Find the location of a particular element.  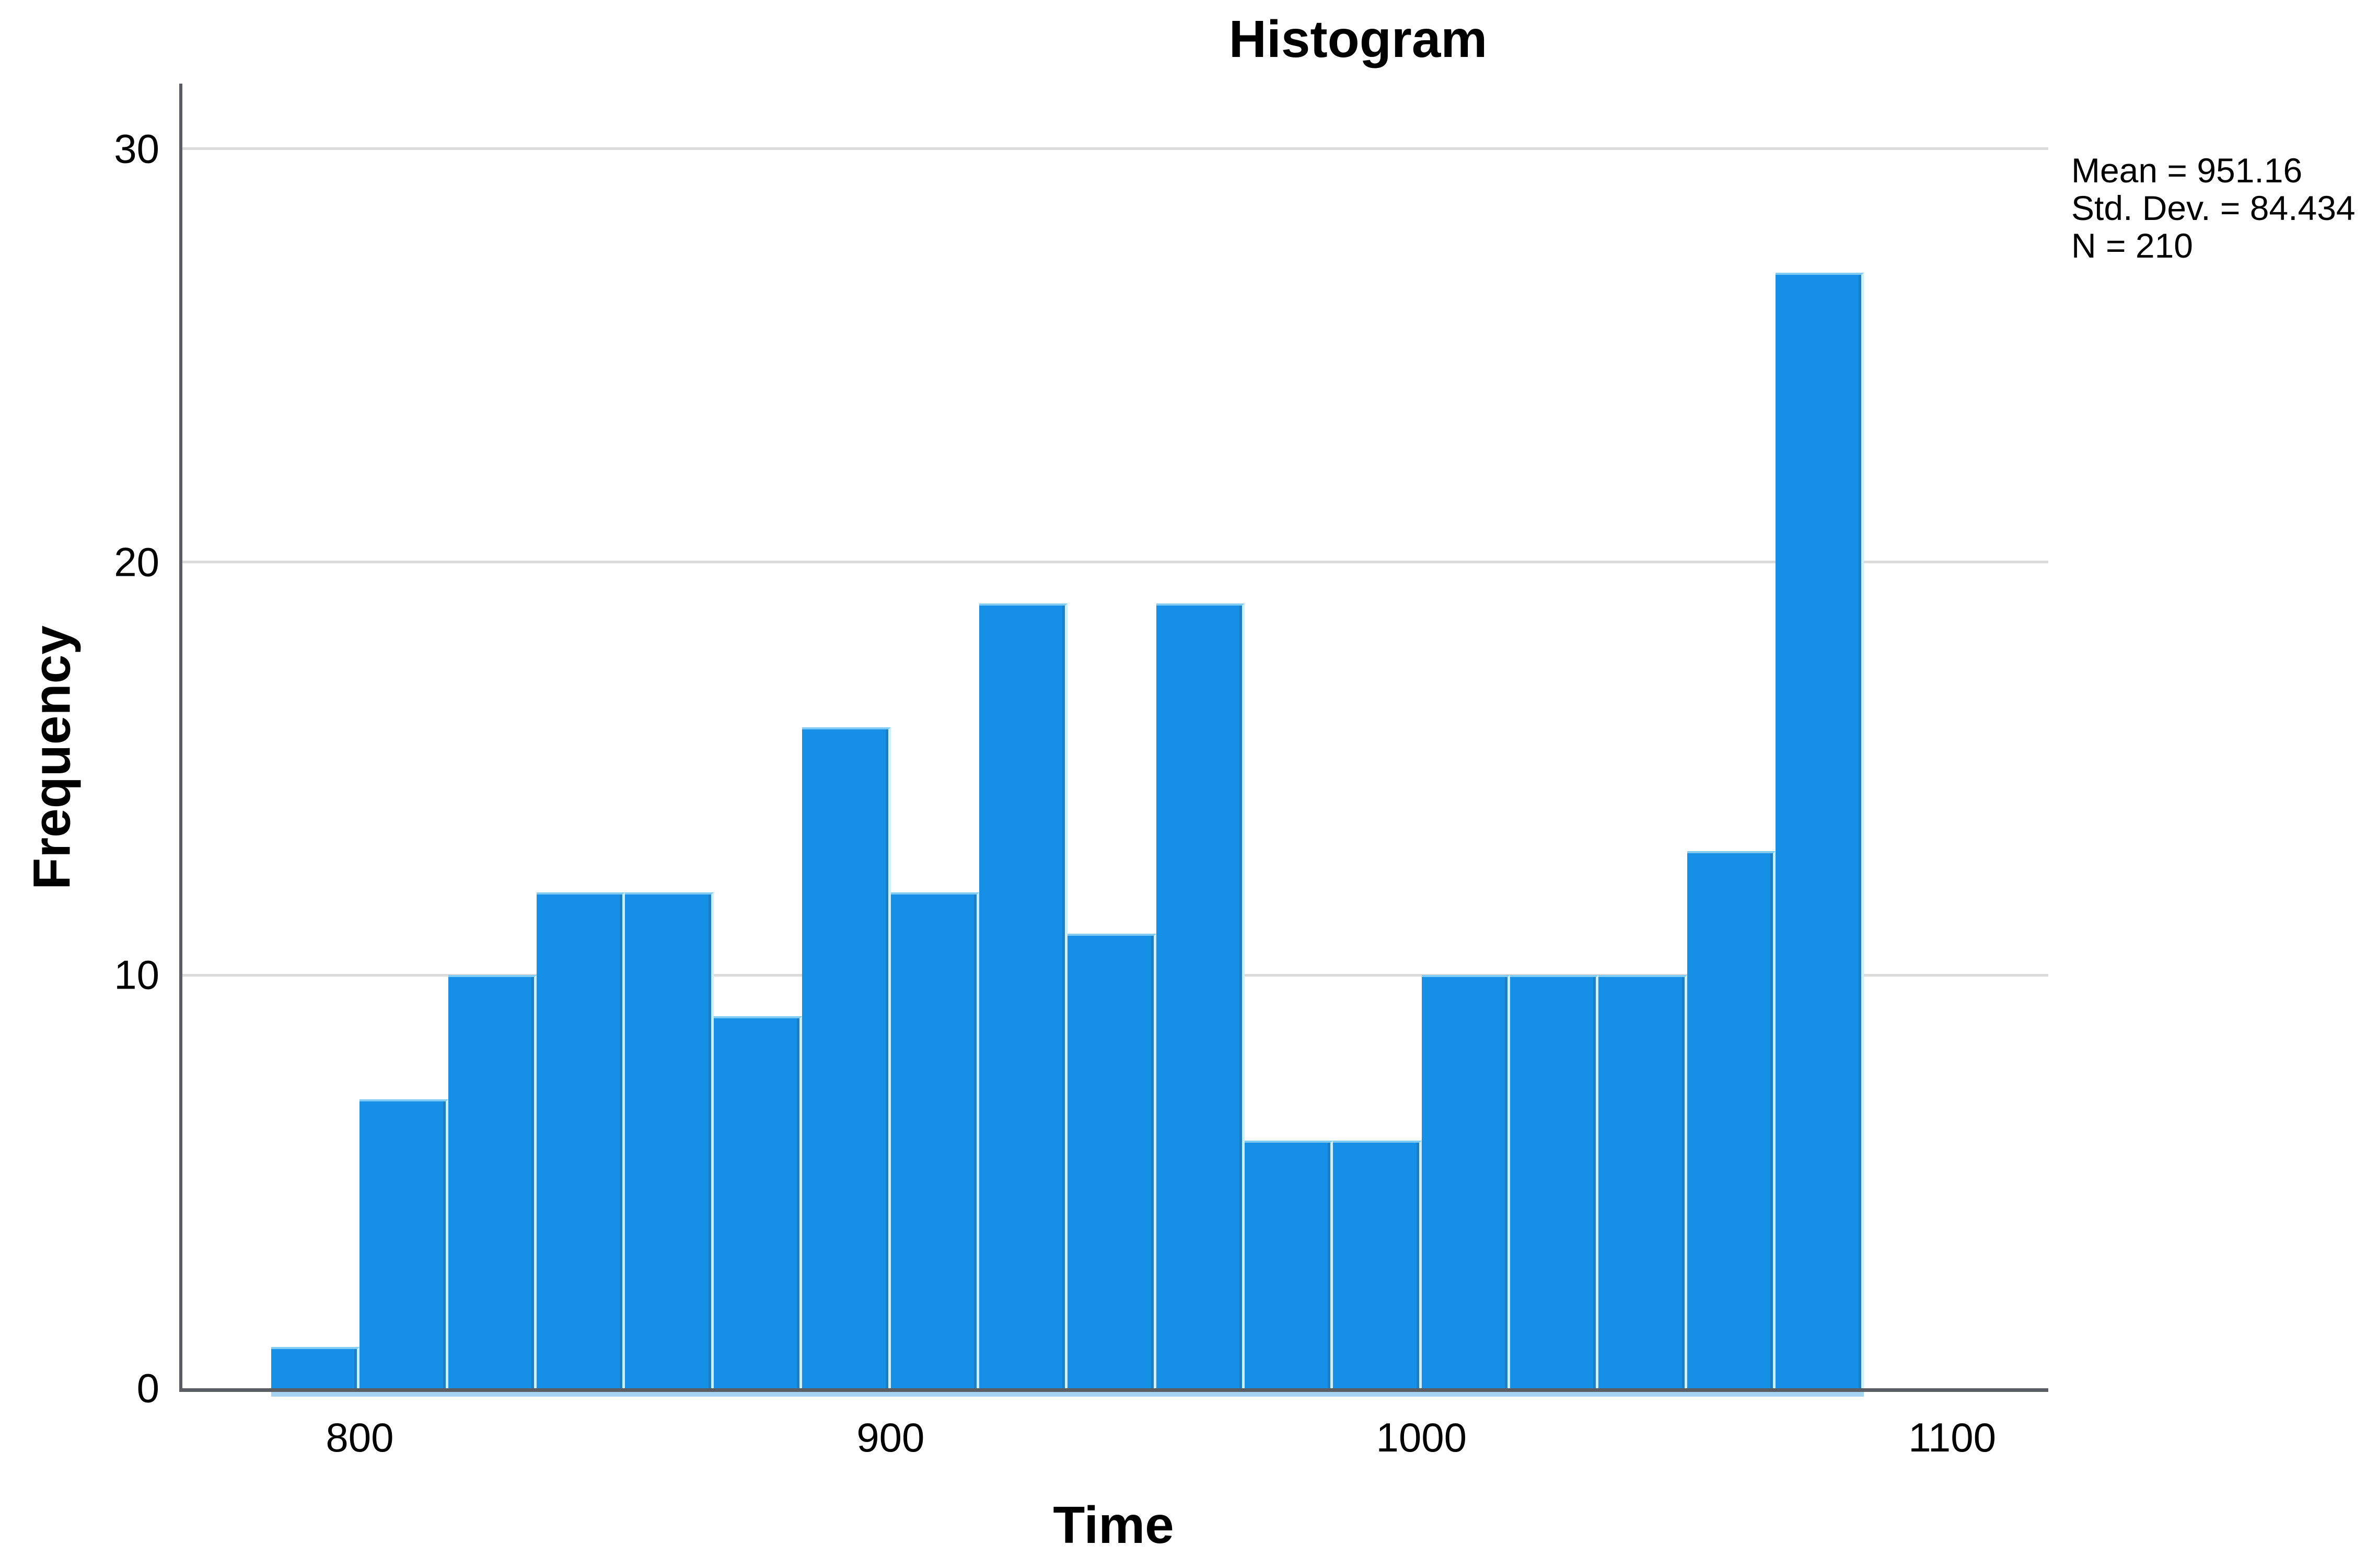

x-tick-label-1000: 1000 is located at coordinates (1421, 1437).